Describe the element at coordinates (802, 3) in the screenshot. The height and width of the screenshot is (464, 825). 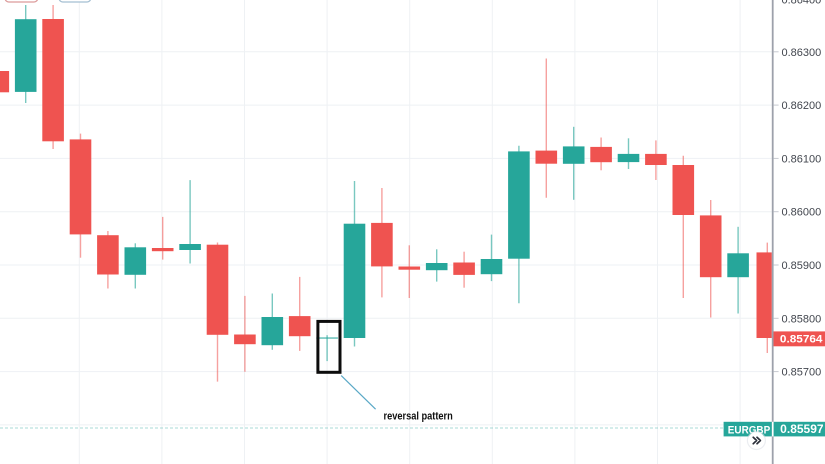
I see `svg-text: 0.86400` at that location.